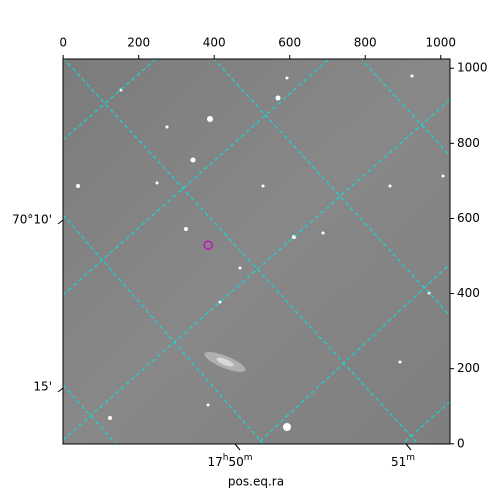 The width and height of the screenshot is (500, 500). I want to click on y-tick-label: 800, so click(468, 143).